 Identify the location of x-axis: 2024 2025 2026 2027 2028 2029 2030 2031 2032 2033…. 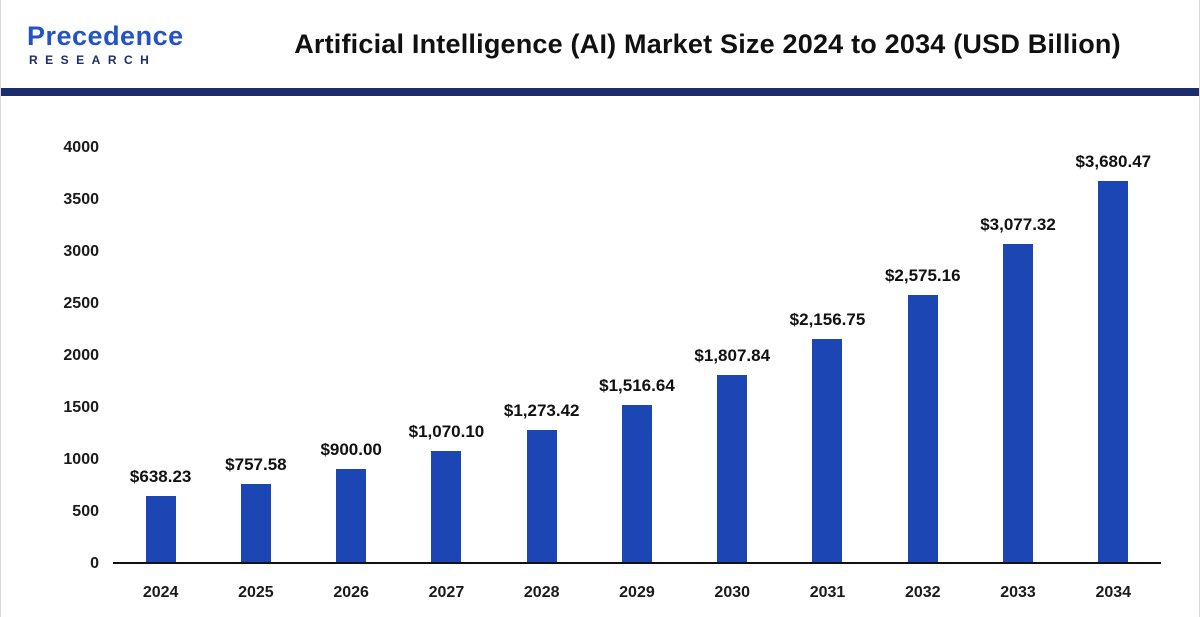
(637, 589).